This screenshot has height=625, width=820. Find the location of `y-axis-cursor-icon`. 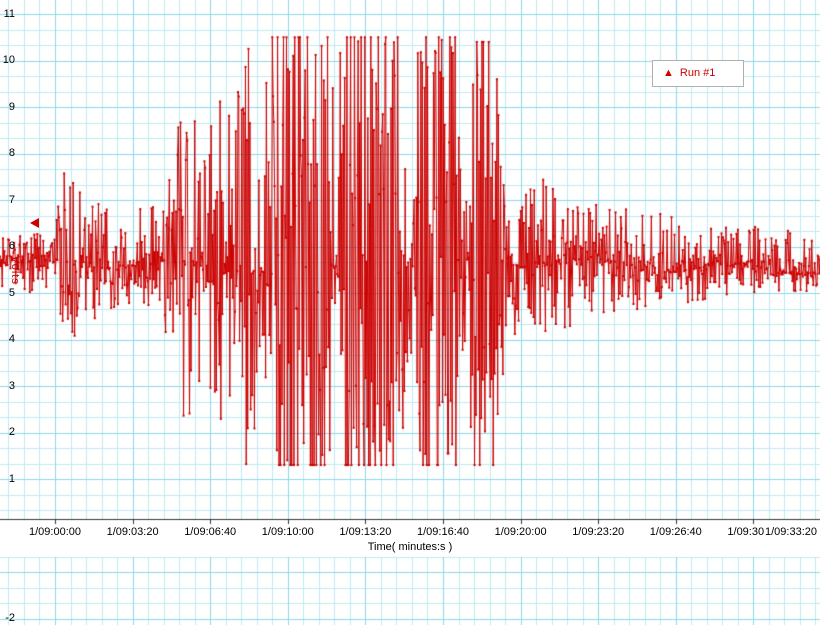

y-axis-cursor-icon is located at coordinates (34, 223).